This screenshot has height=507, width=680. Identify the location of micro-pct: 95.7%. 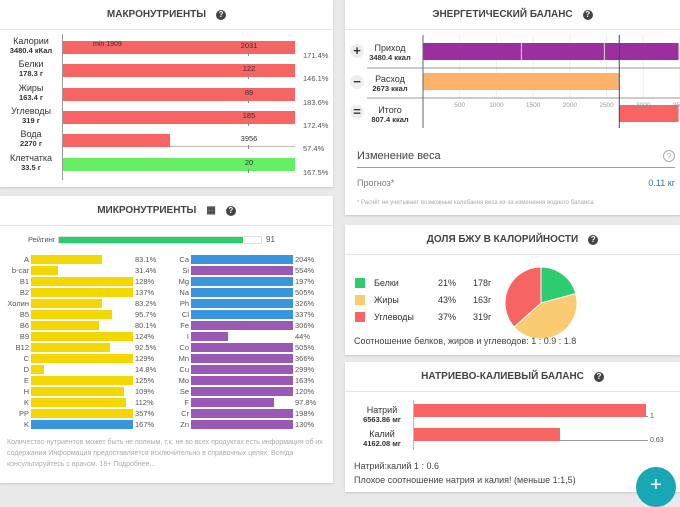
(146, 314).